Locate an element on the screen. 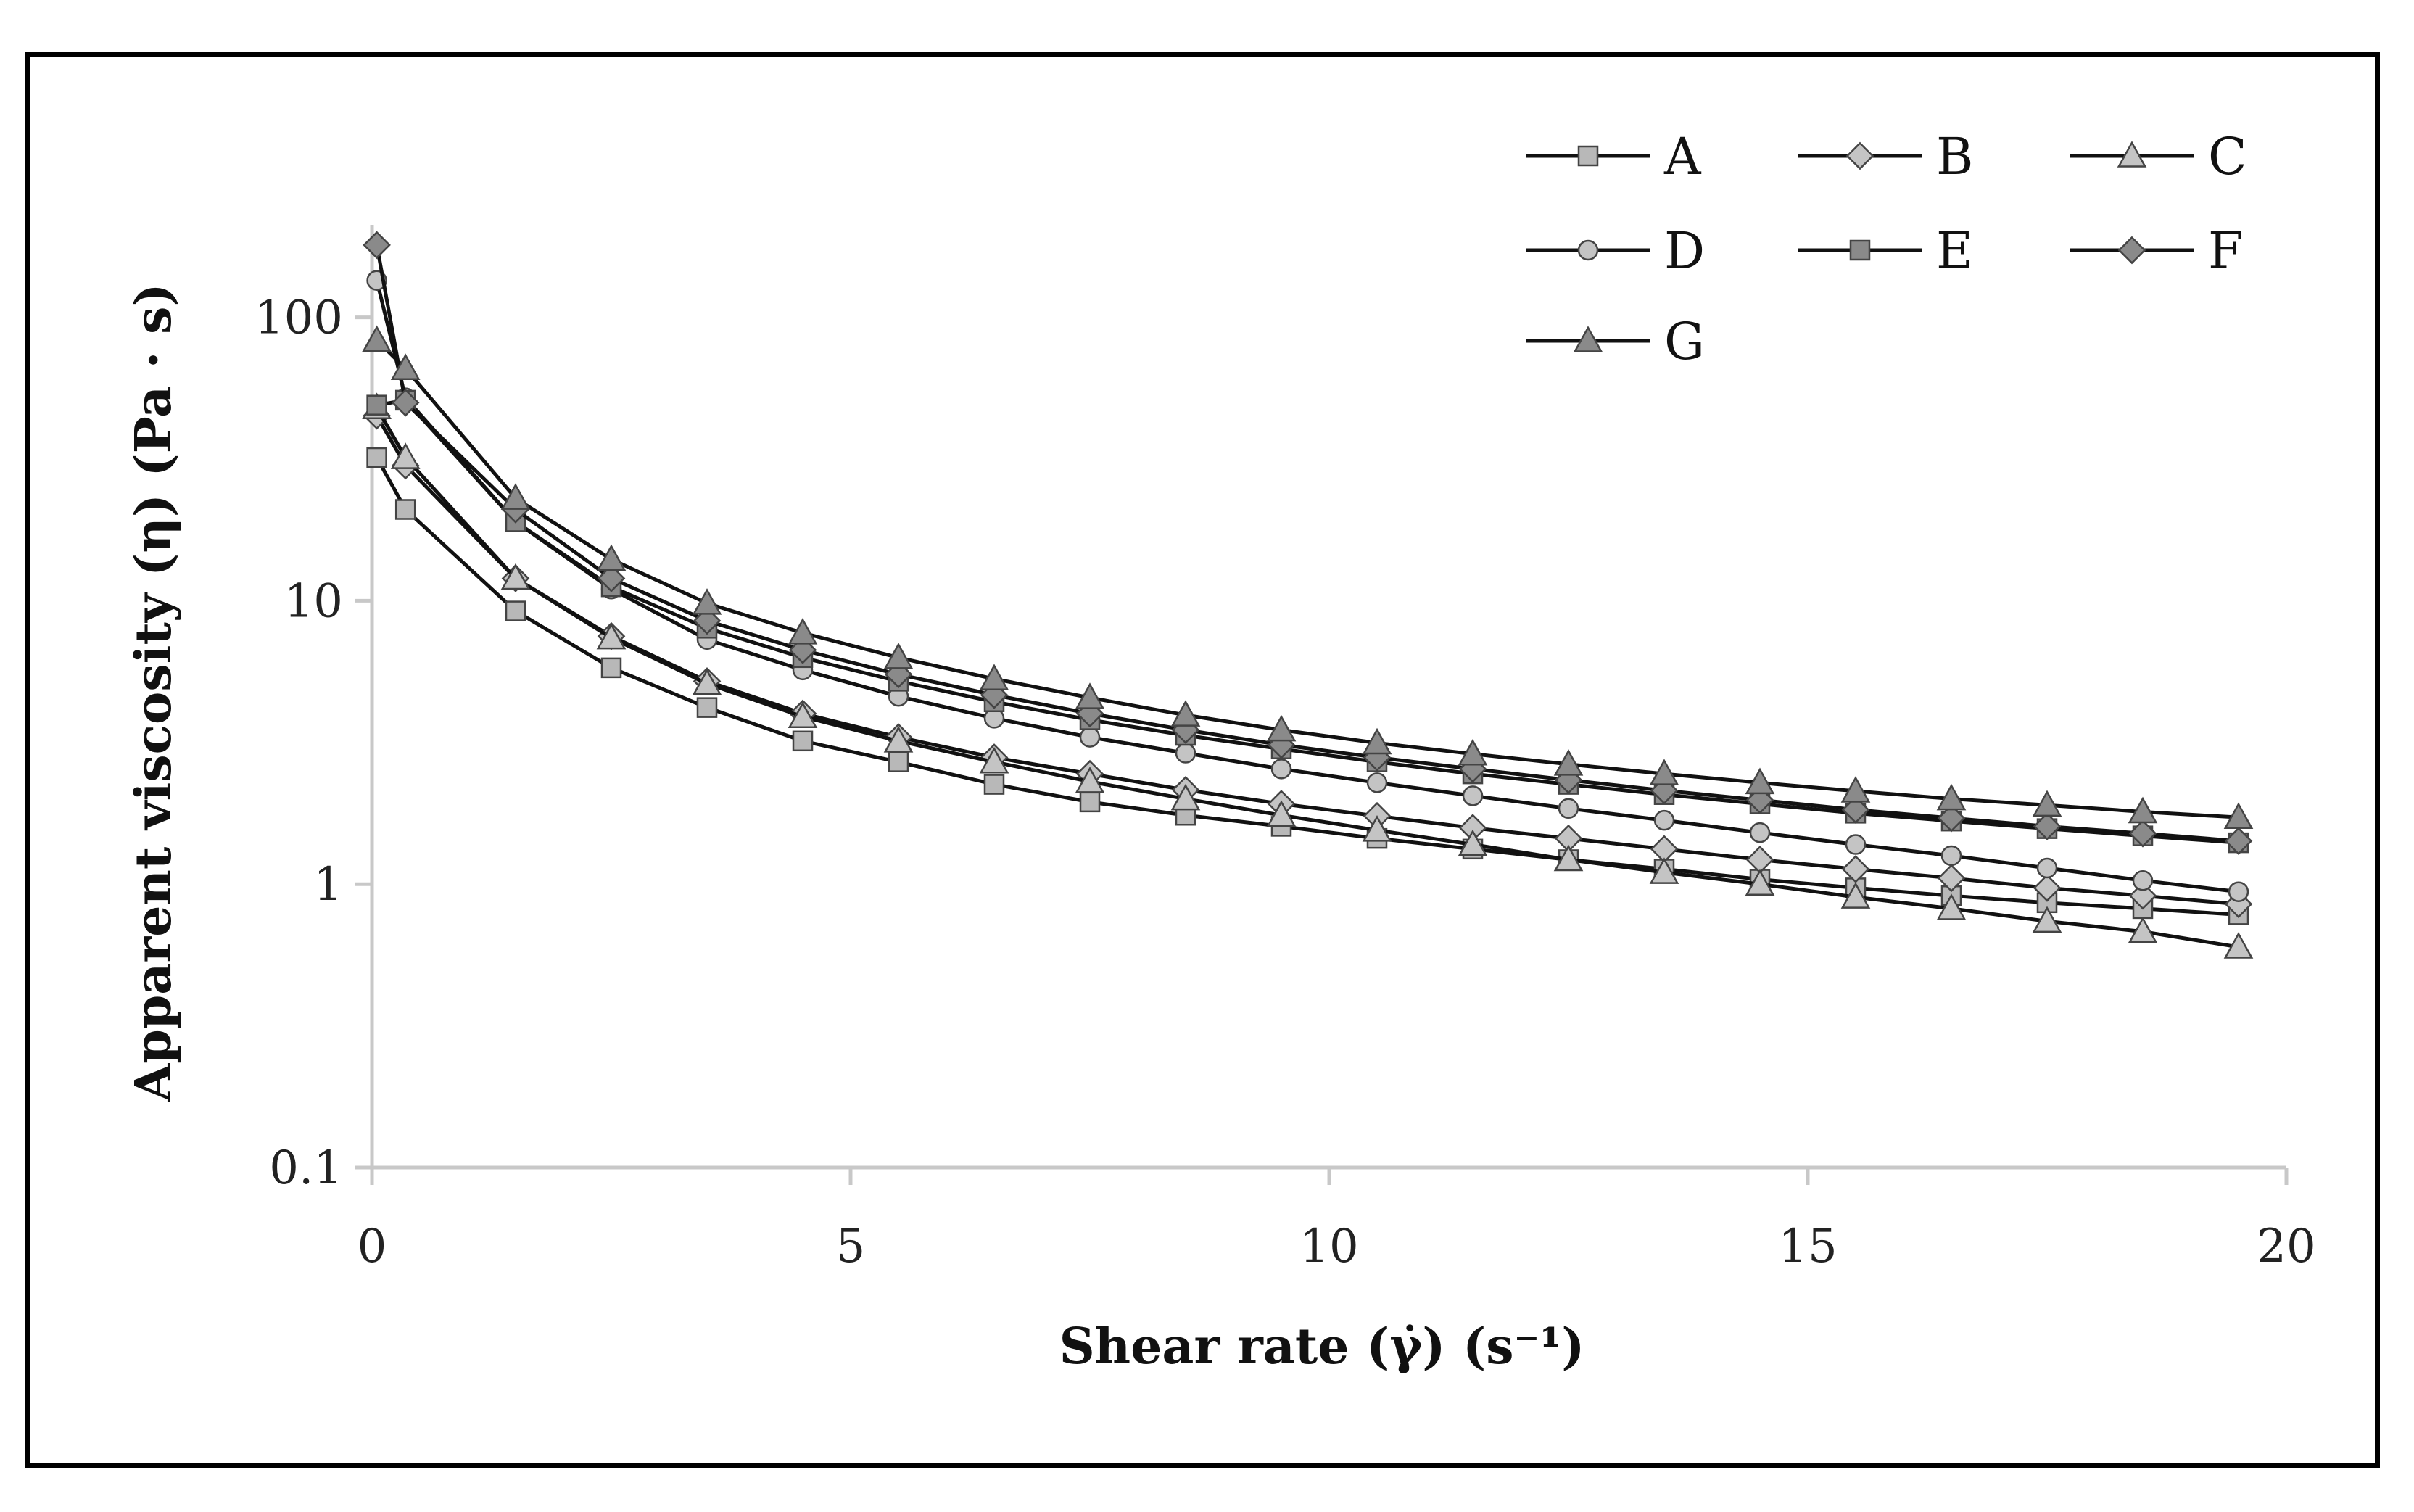 This screenshot has width=2414, height=1512. y-tick-label: 1 is located at coordinates (328, 885).